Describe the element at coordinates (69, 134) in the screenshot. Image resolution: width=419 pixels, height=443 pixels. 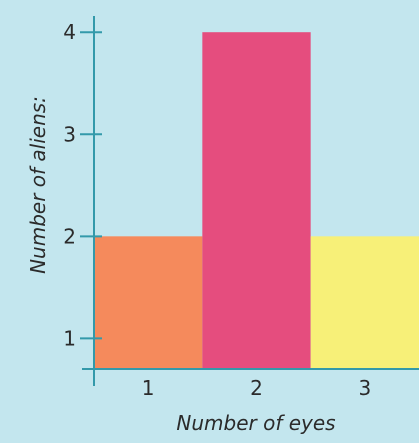
I see `y-tick-label-3: 3` at that location.